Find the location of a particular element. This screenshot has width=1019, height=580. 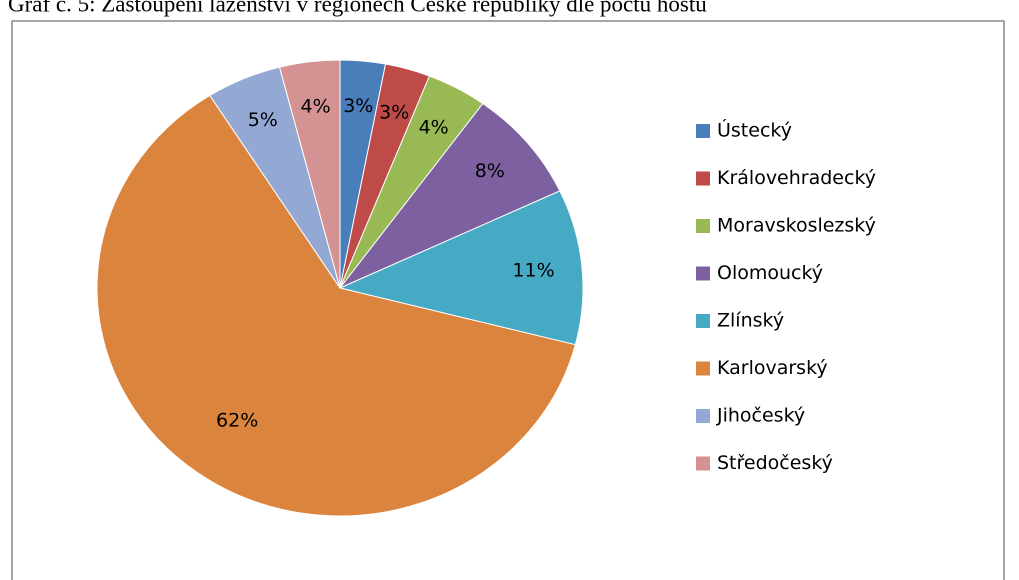

data-label: 8% is located at coordinates (490, 171).